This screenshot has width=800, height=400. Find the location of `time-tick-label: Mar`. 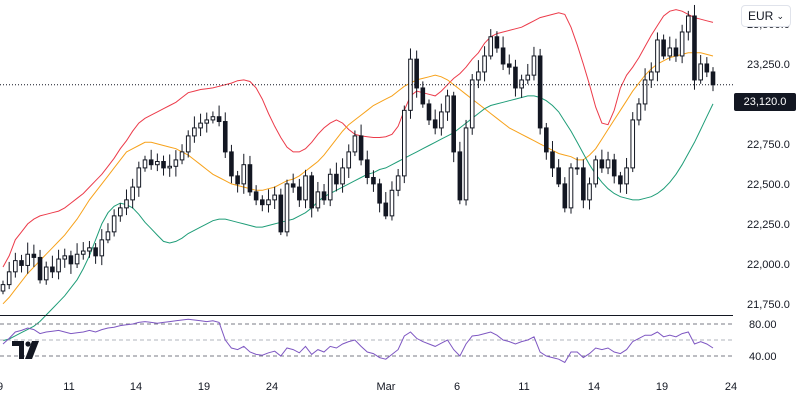

time-tick-label: Mar is located at coordinates (386, 387).